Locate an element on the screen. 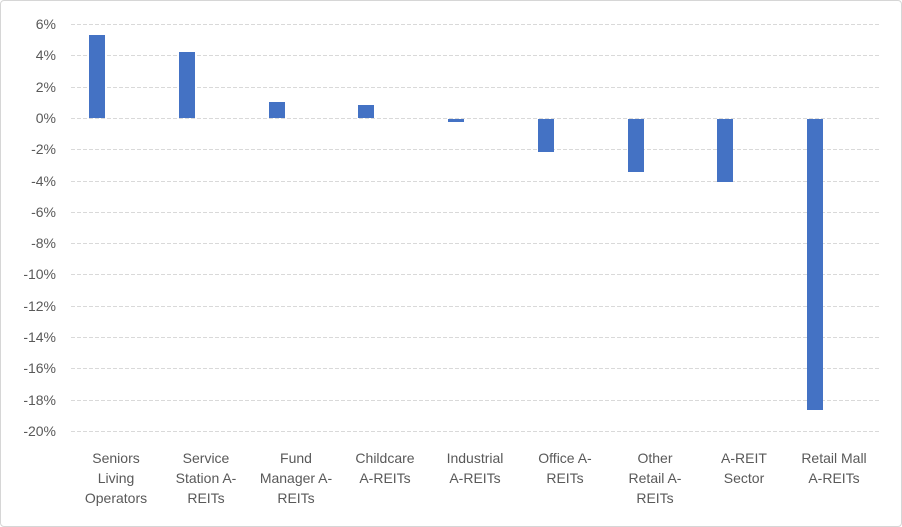 The width and height of the screenshot is (902, 527). y-tick-label: 6% is located at coordinates (45, 24).